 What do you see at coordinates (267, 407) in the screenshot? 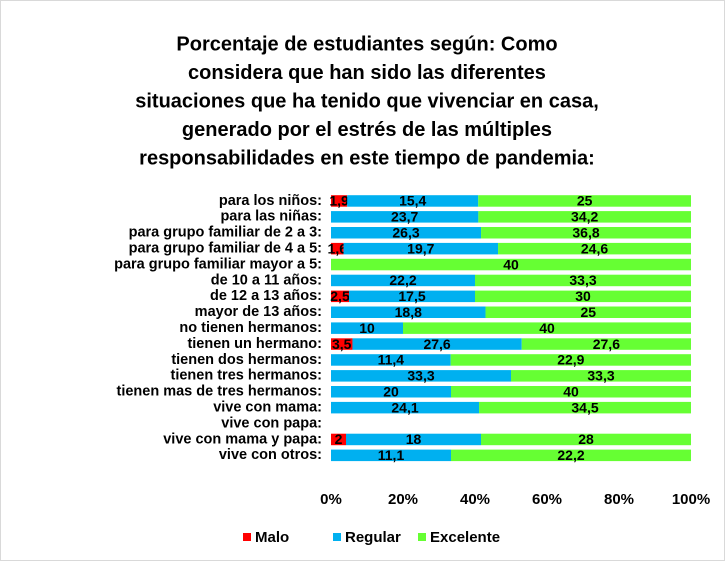
I see `category-label: vive con mama:` at bounding box center [267, 407].